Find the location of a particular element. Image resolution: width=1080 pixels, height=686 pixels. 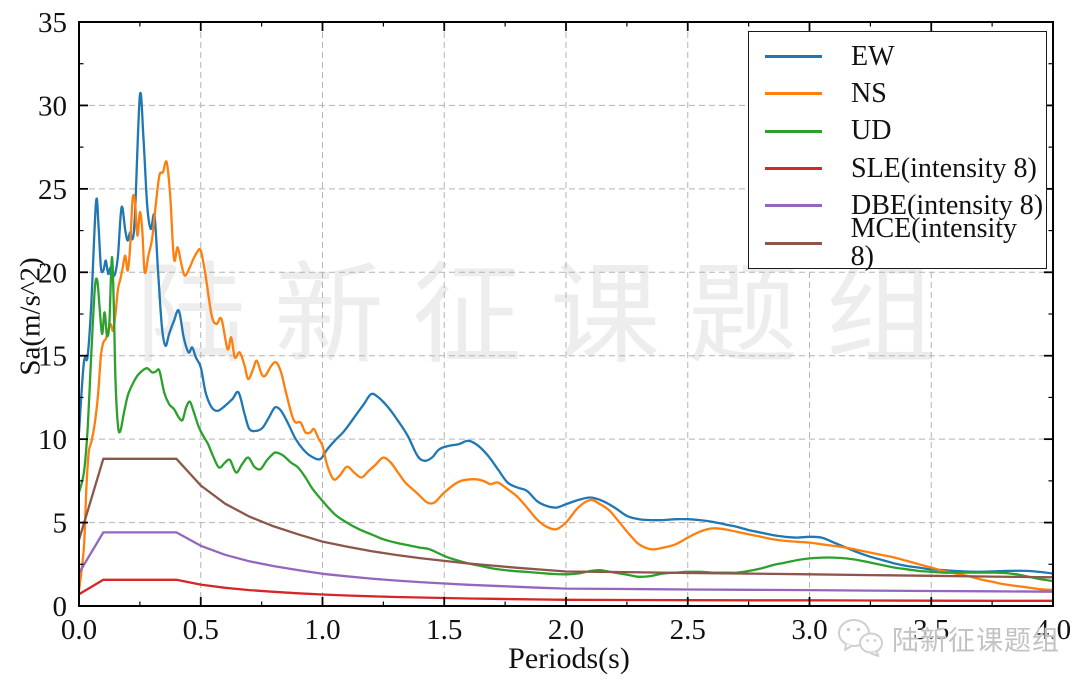

corner-watermark: 陆新征课题组 is located at coordinates (948, 638).